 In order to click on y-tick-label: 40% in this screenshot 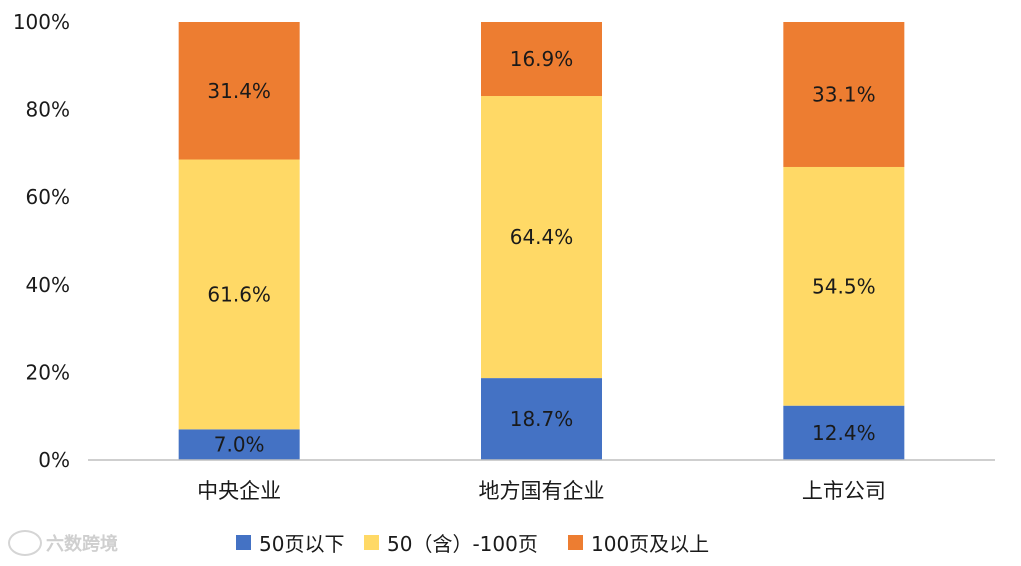, I will do `click(48, 285)`.